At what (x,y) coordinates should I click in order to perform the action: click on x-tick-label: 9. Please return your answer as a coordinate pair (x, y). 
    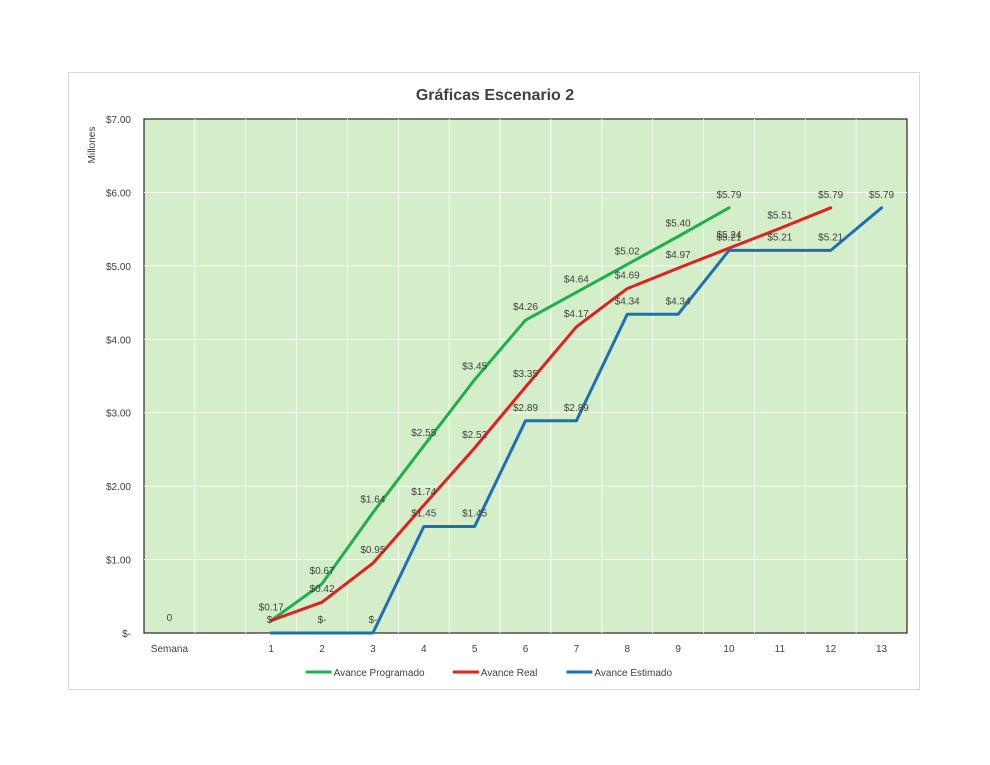
    Looking at the image, I should click on (678, 649).